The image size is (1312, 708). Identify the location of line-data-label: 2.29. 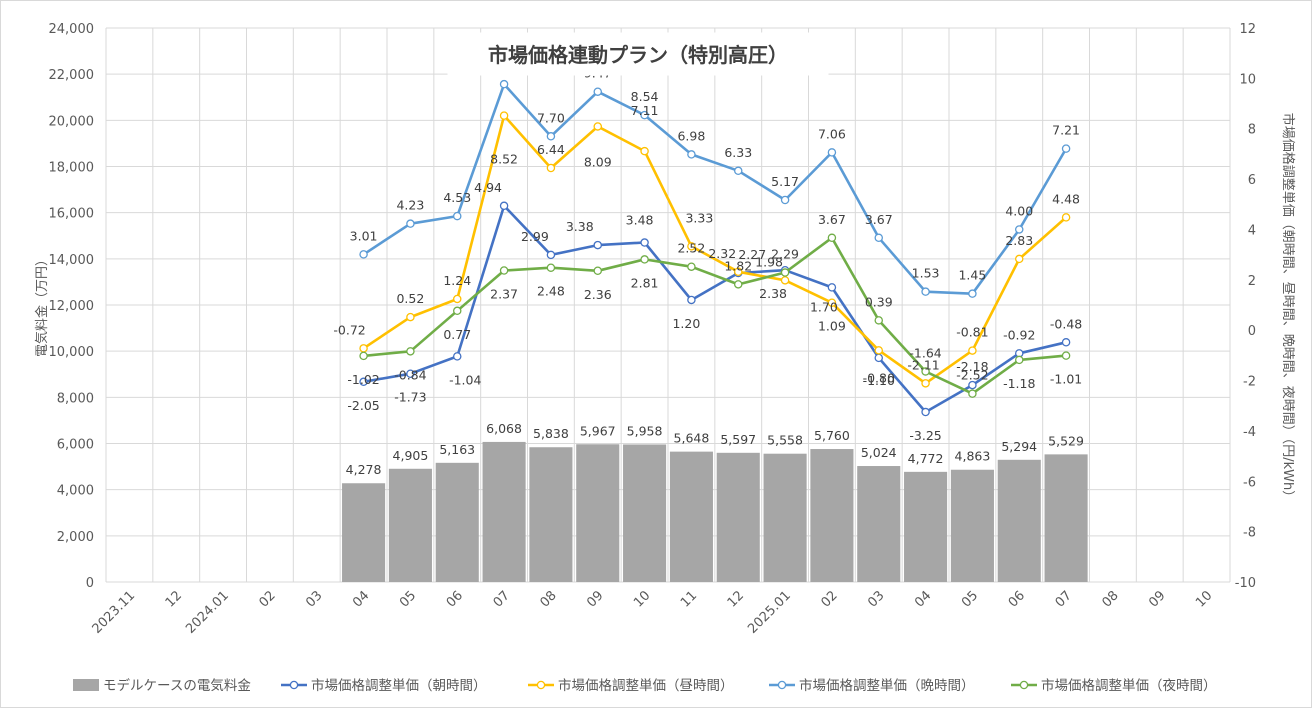
(785, 254).